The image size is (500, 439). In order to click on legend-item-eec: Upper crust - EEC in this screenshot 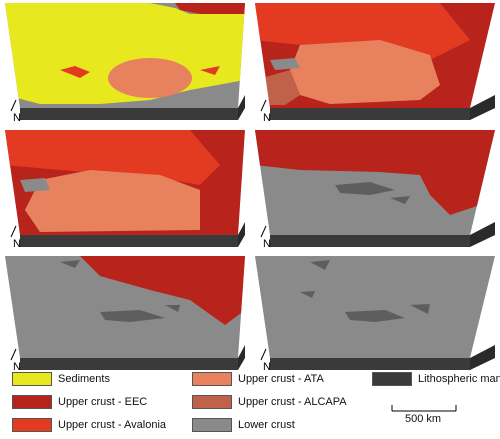, I will do `click(79, 402)`.